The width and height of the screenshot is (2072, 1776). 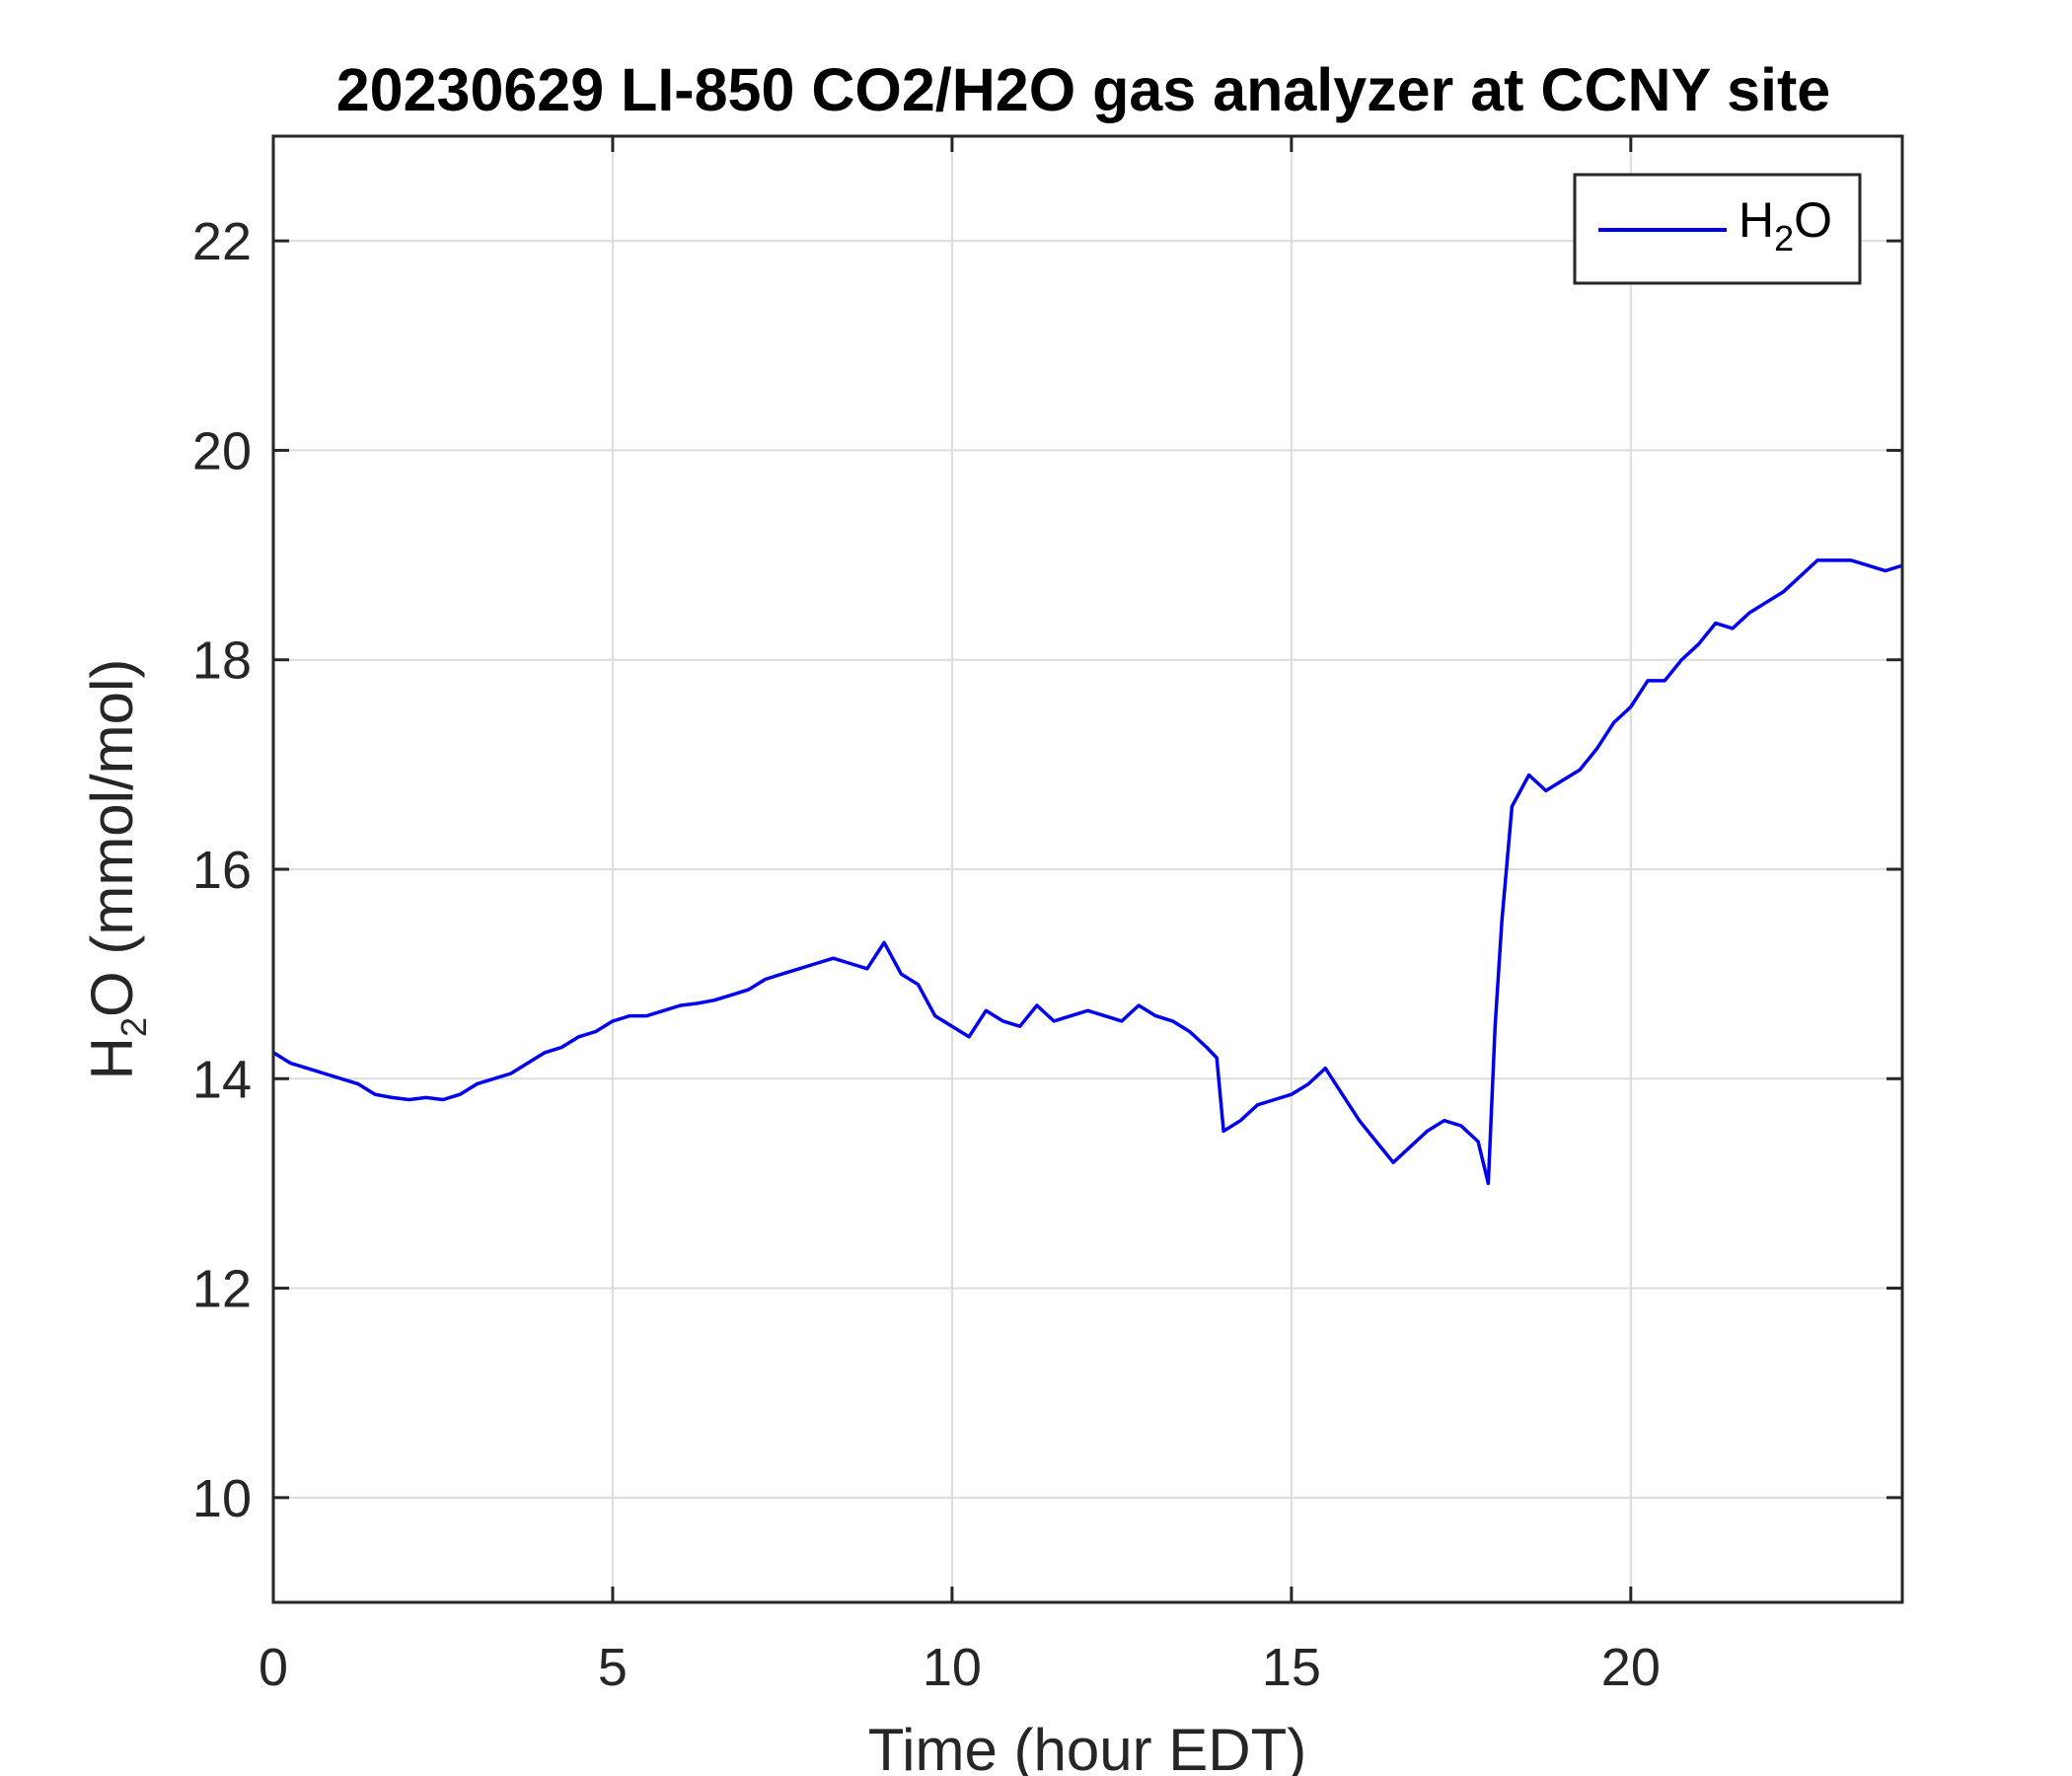 What do you see at coordinates (133, 1027) in the screenshot?
I see `y-axis-label-subscript: 2` at bounding box center [133, 1027].